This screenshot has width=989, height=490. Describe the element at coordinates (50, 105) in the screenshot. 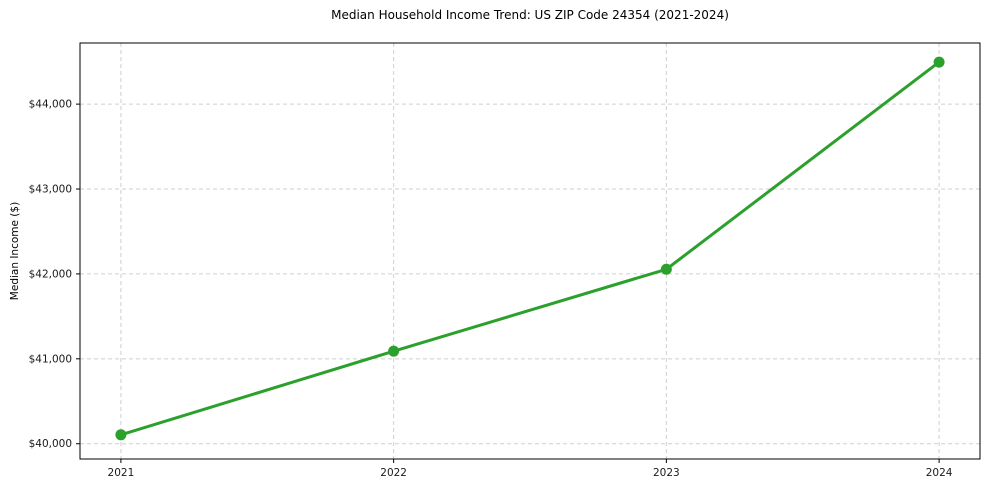

I see `y-tick-label: $44,000` at that location.